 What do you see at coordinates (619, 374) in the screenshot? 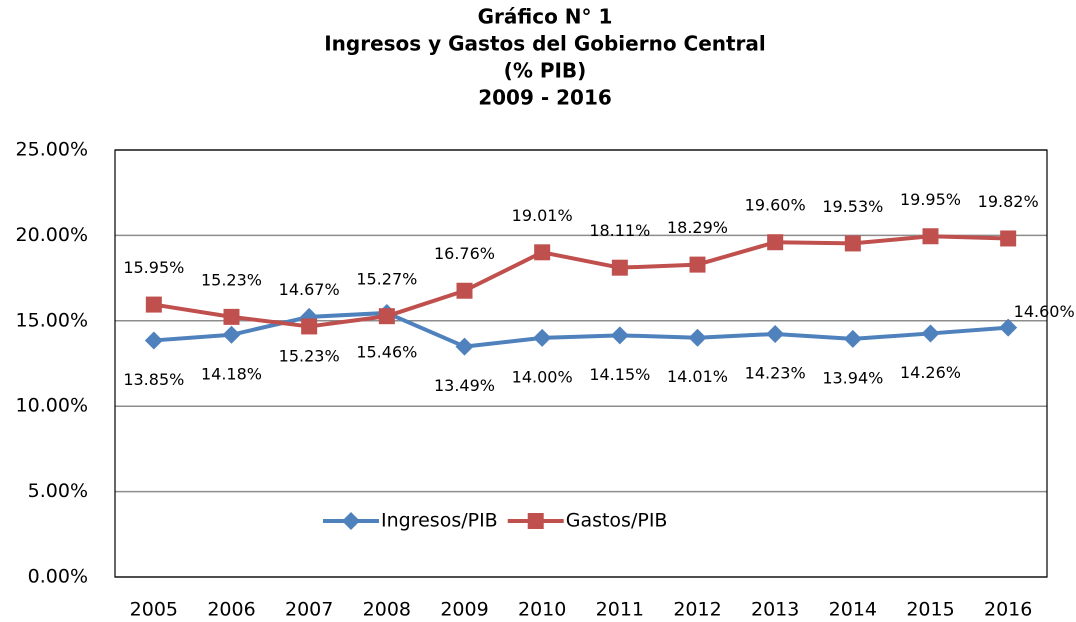
I see `data-label: 14.15%` at bounding box center [619, 374].